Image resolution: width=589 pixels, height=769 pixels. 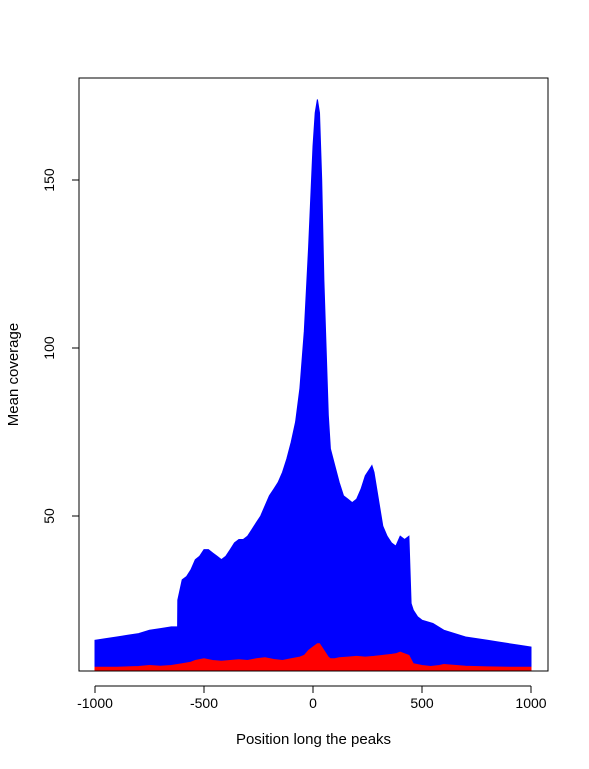 What do you see at coordinates (13, 374) in the screenshot?
I see `y-axis-title: Mean coverage` at bounding box center [13, 374].